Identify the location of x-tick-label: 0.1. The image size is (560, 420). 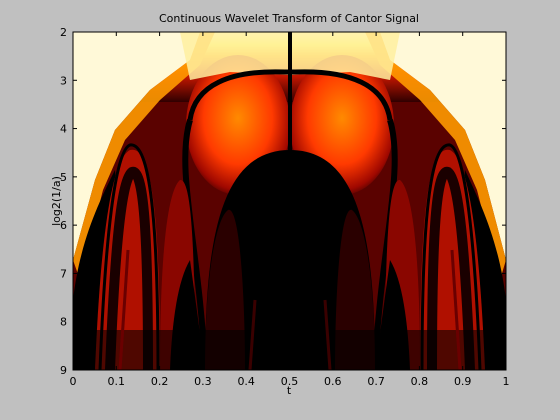
(117, 381).